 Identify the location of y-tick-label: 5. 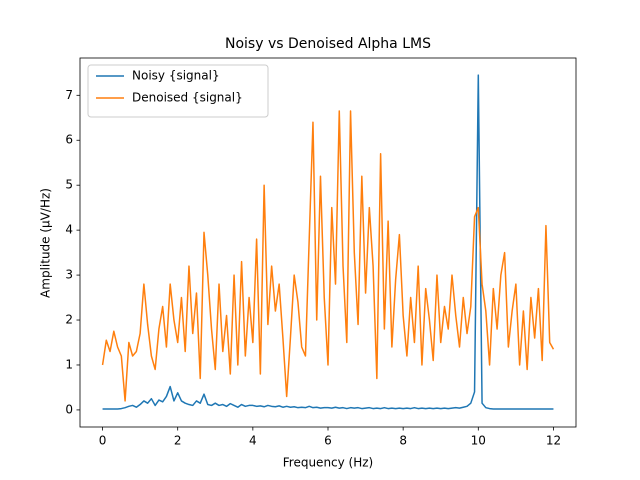
(69, 185).